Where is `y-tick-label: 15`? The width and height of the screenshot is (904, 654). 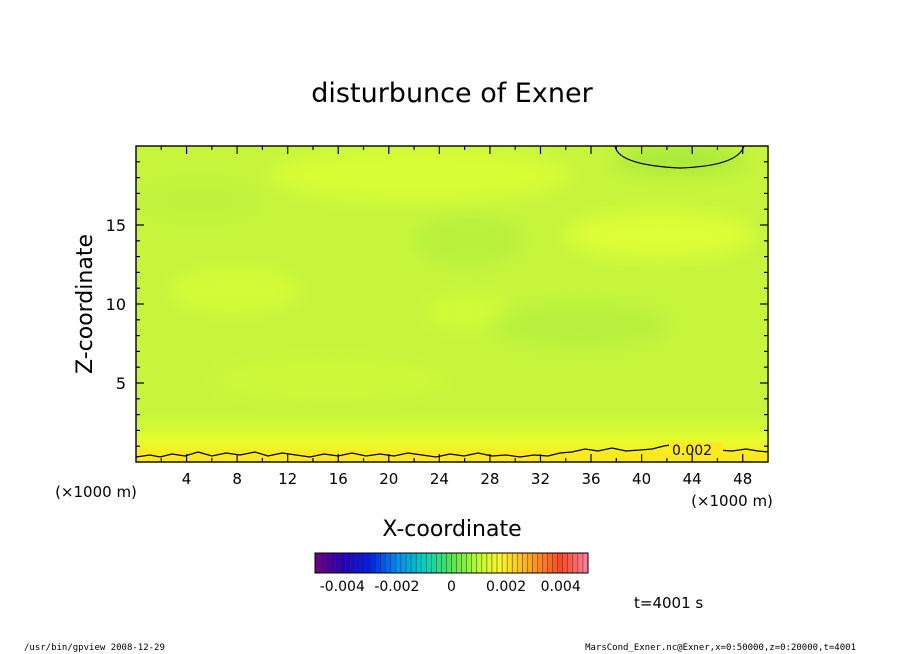 y-tick-label: 15 is located at coordinates (116, 225).